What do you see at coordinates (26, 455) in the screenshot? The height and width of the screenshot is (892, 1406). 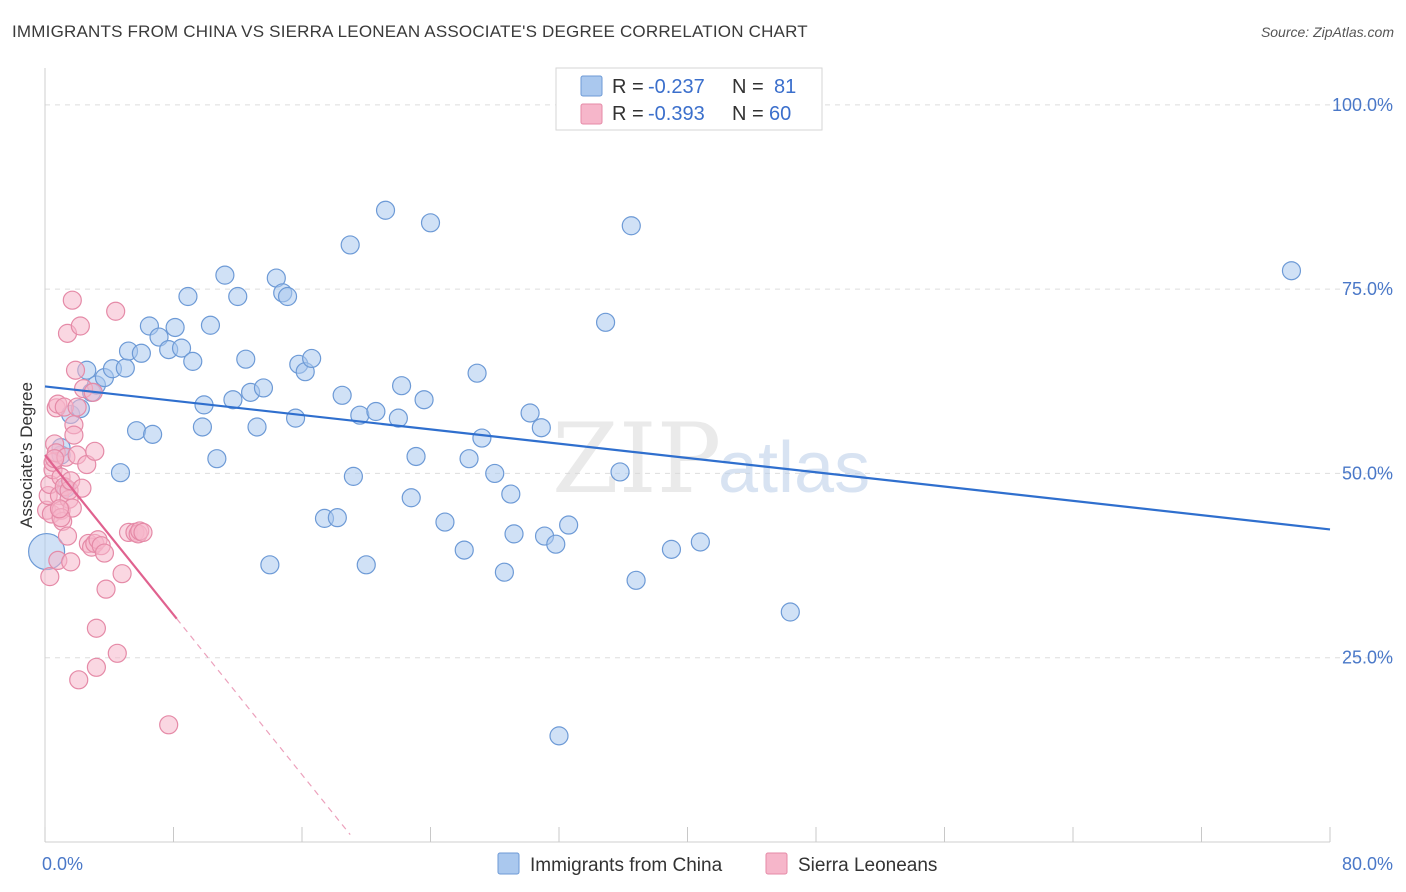 I see `y-axis-label: Associate's Degree` at bounding box center [26, 455].